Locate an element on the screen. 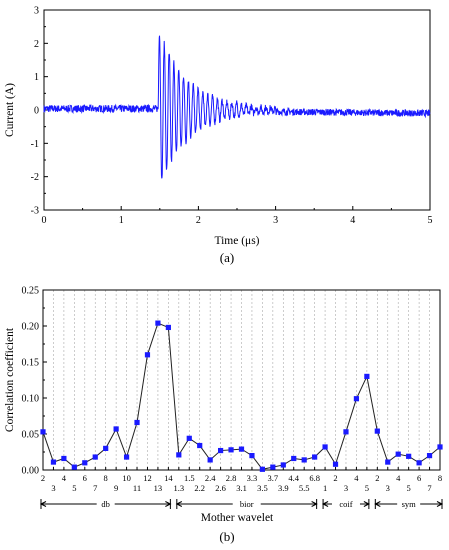 This screenshot has width=449, height=550. chart-a-panel-label: (a) is located at coordinates (227, 257).